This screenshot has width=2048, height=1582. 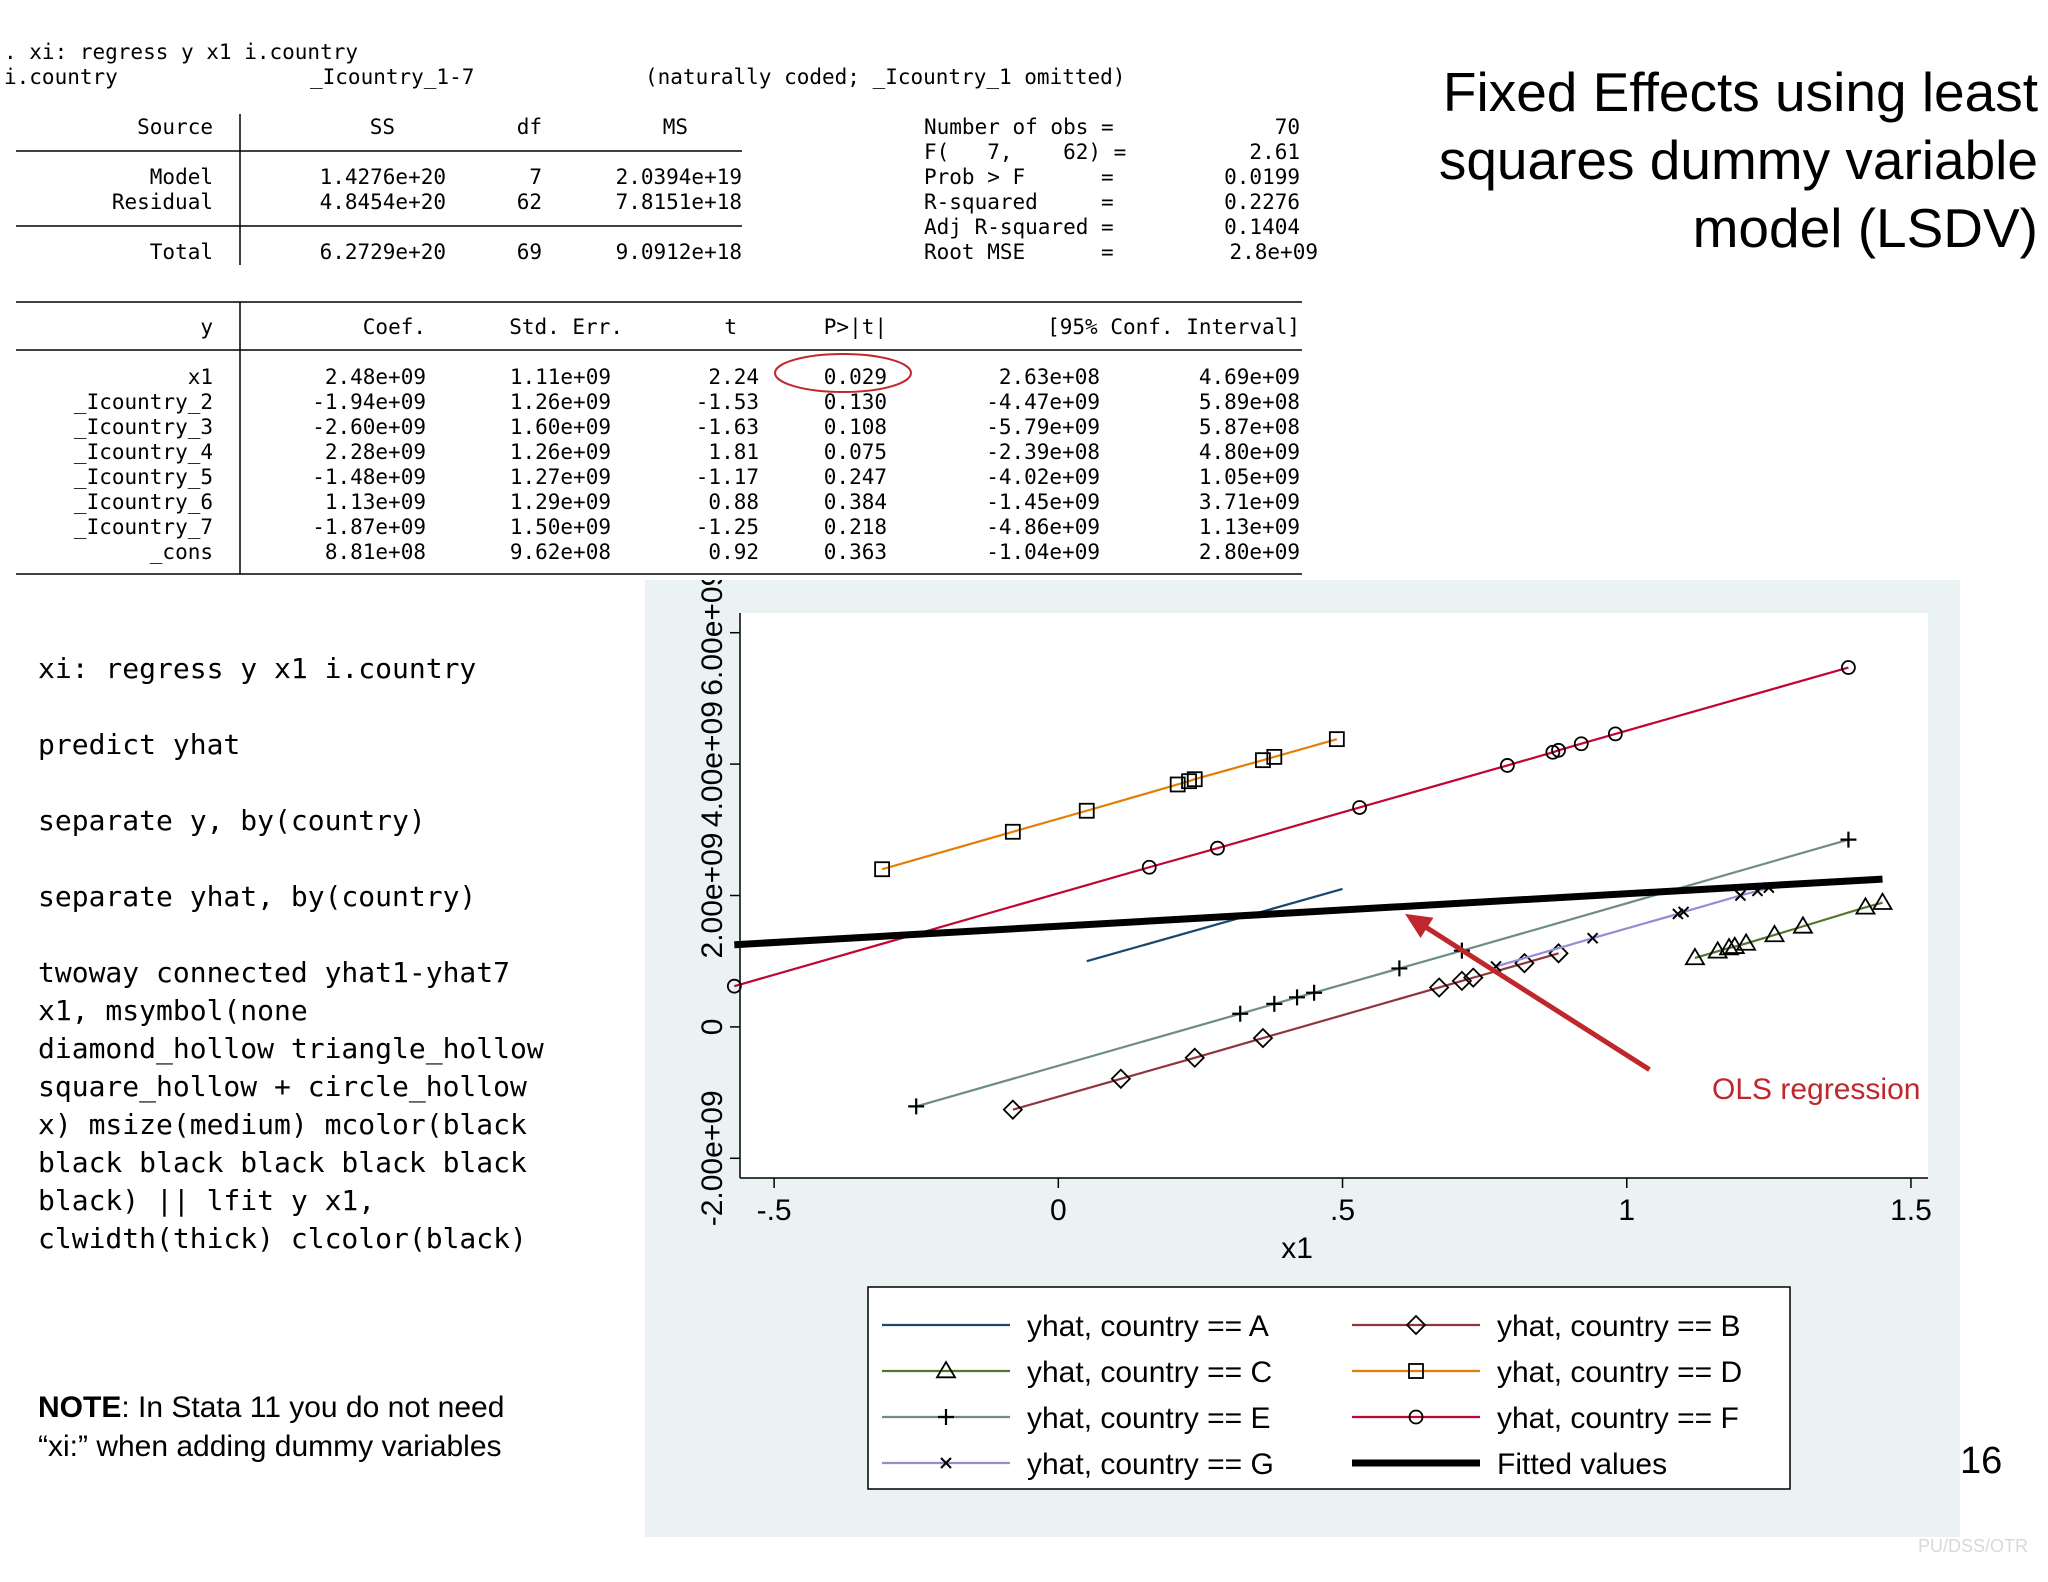 What do you see at coordinates (1911, 1210) in the screenshot?
I see `x-tick-label: 1.5` at bounding box center [1911, 1210].